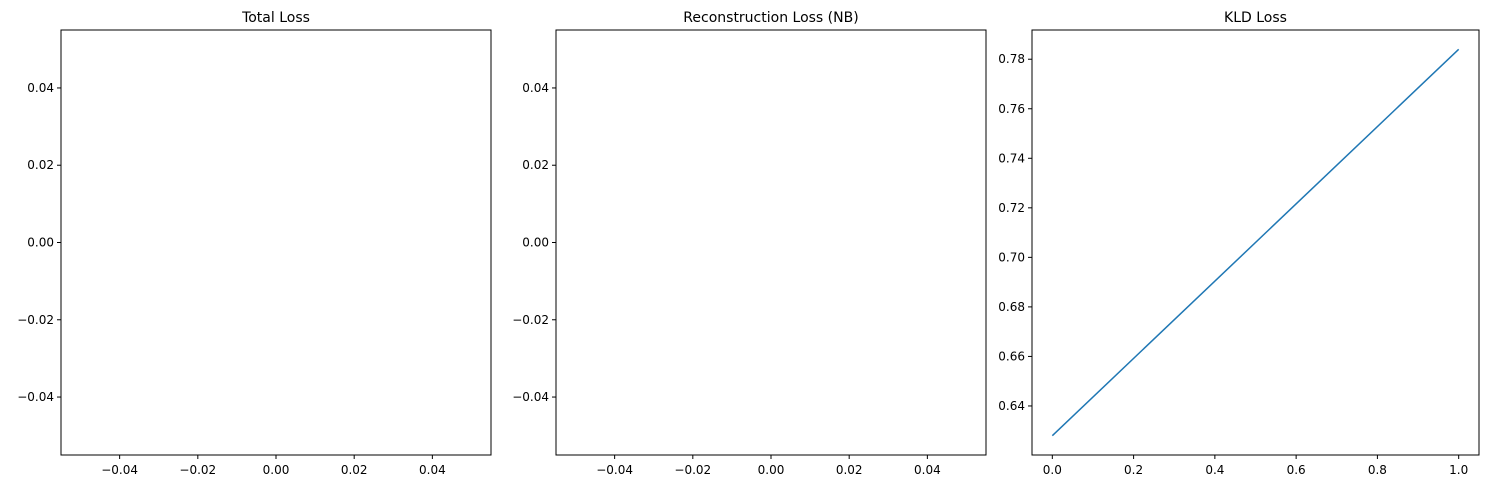  What do you see at coordinates (1011, 307) in the screenshot?
I see `y-tick-label: 0.68` at bounding box center [1011, 307].